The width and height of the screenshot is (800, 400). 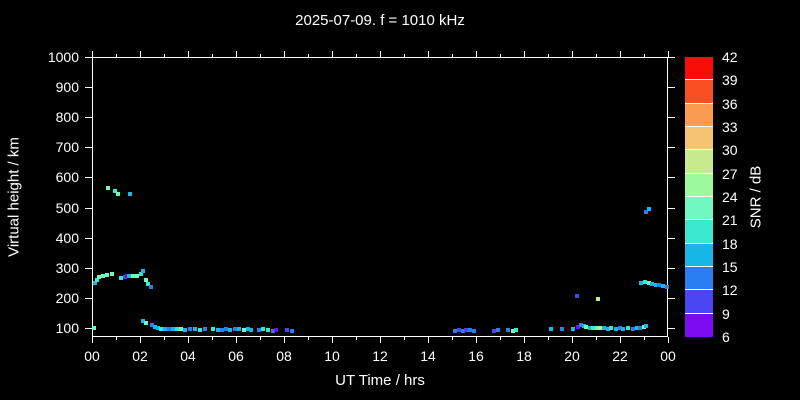 What do you see at coordinates (140, 356) in the screenshot?
I see `x-tick-label: 02` at bounding box center [140, 356].